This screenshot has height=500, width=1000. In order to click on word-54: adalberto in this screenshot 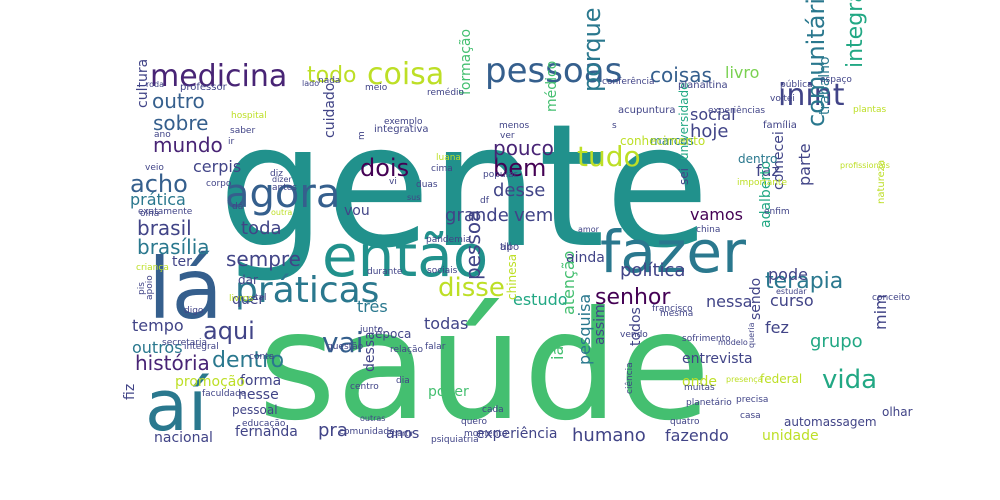, I will do `click(766, 194)`.